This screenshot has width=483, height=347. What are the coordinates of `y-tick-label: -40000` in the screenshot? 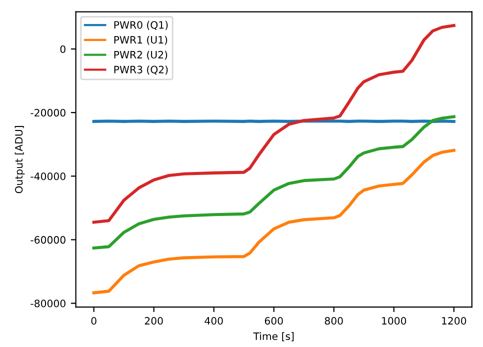 It's located at (48, 176).